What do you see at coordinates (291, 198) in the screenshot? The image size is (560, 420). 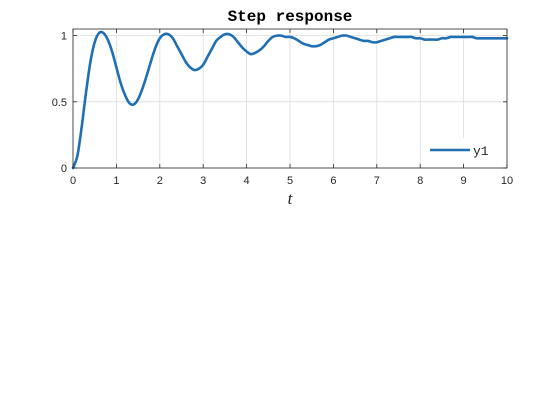 I see `x-axis-label: t` at bounding box center [291, 198].